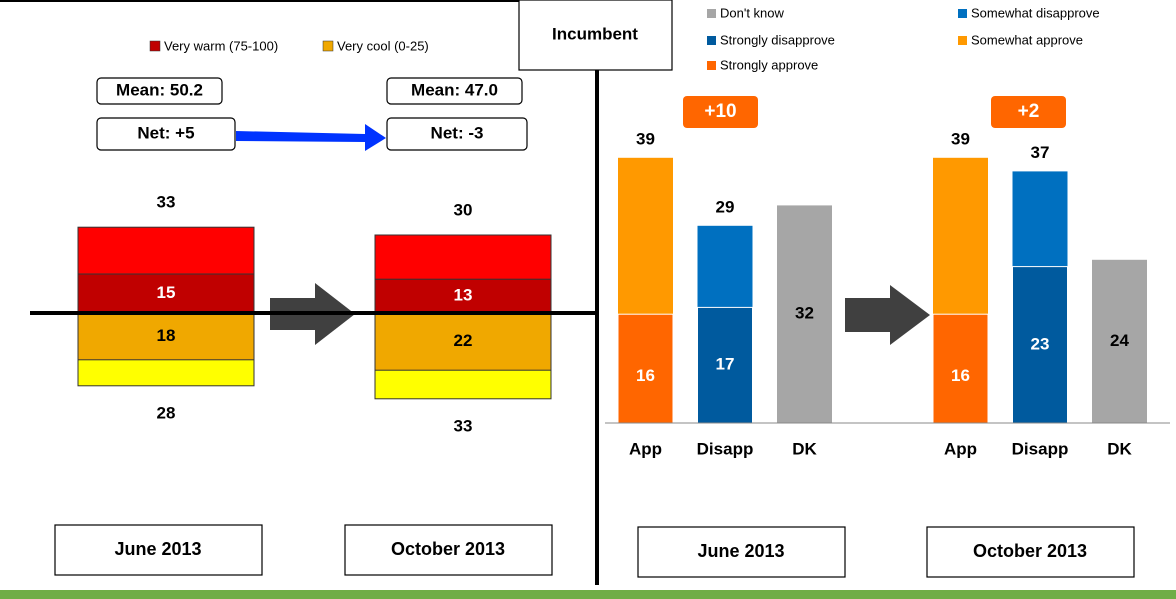  Describe the element at coordinates (166, 412) in the screenshot. I see `cool-total-label: 28` at that location.